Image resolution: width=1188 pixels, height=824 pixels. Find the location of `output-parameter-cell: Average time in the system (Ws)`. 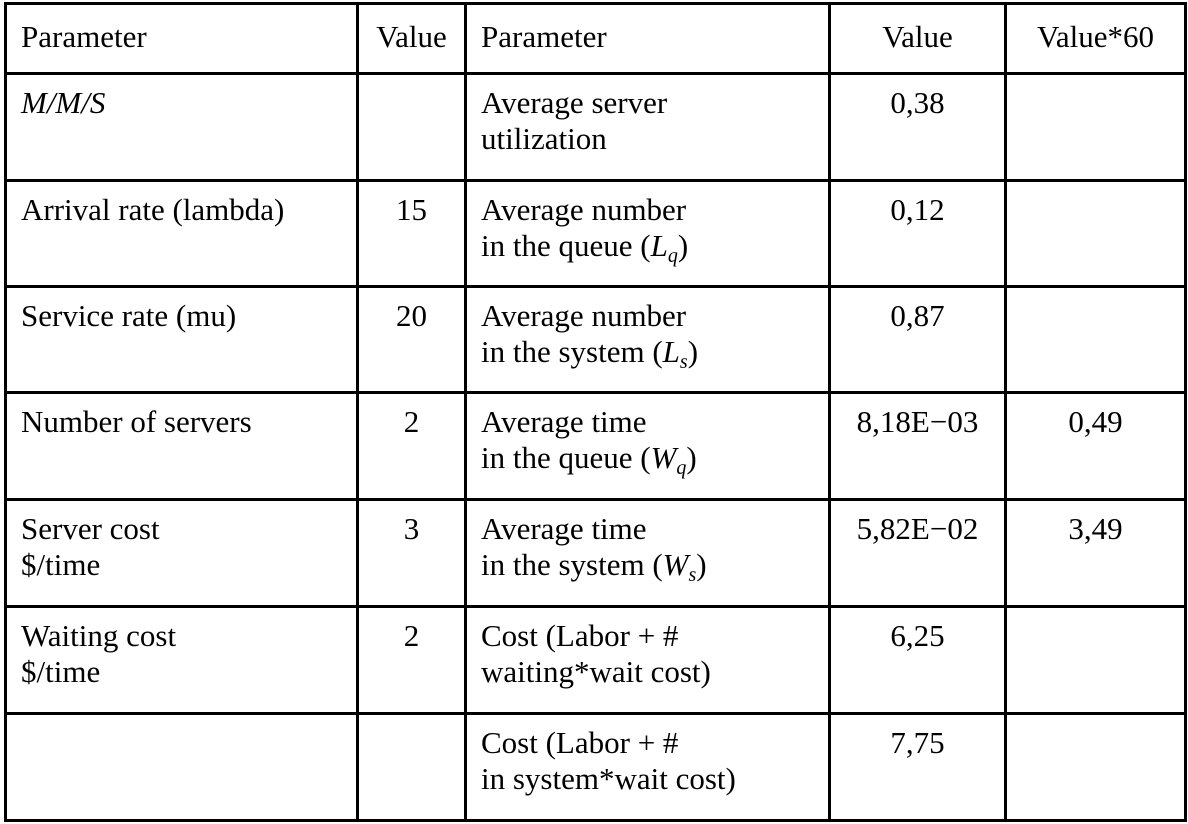

output-parameter-cell: Average time in the system (Ws) is located at coordinates (647, 553).